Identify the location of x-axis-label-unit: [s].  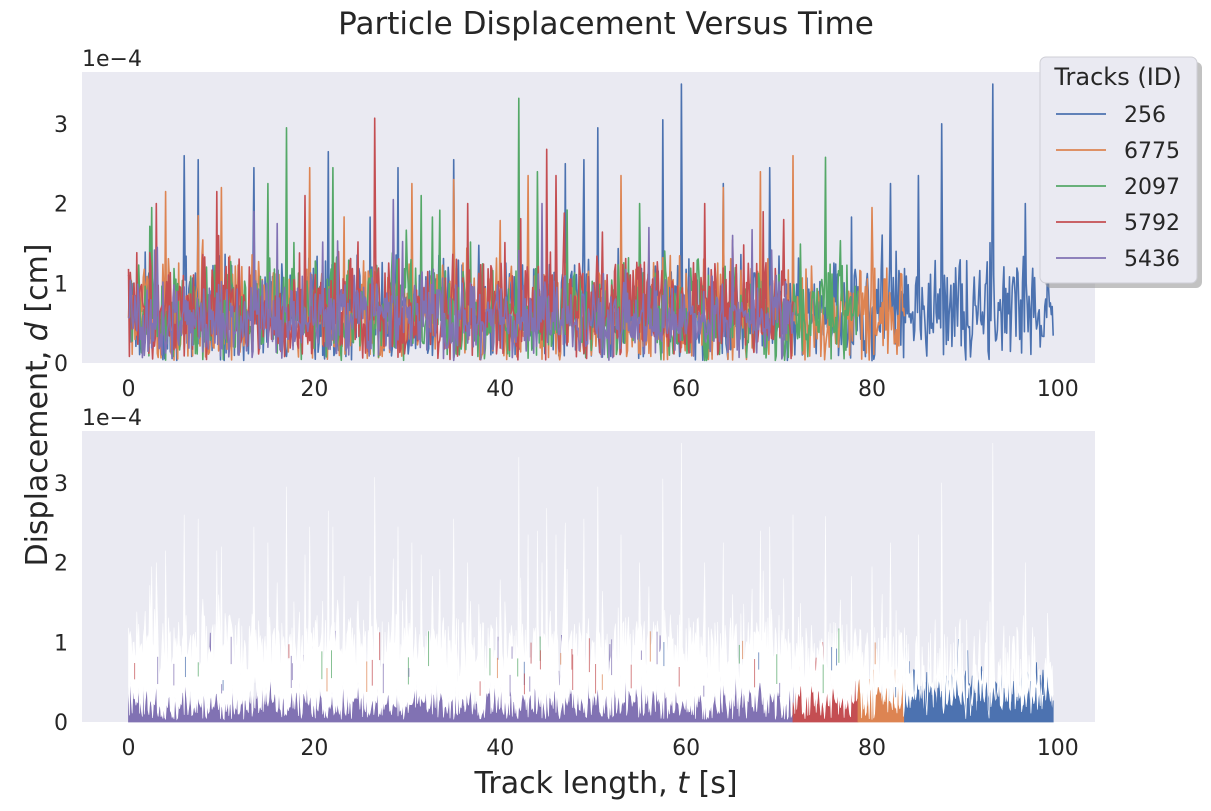
(713, 783).